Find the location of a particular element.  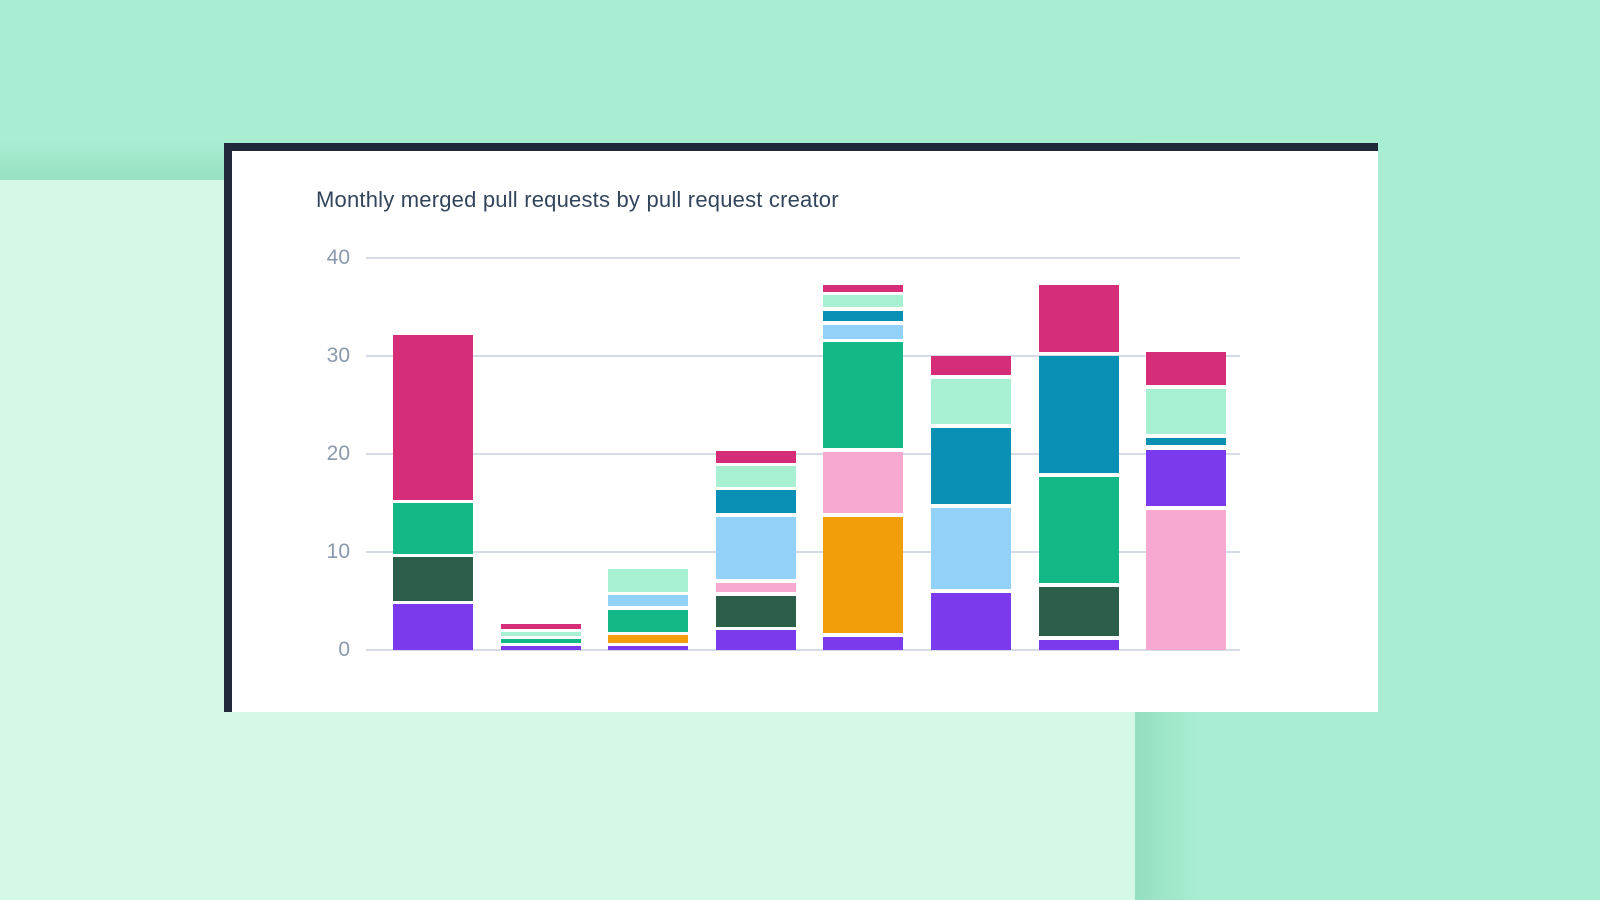

y-tick-label: 0 is located at coordinates (344, 649).